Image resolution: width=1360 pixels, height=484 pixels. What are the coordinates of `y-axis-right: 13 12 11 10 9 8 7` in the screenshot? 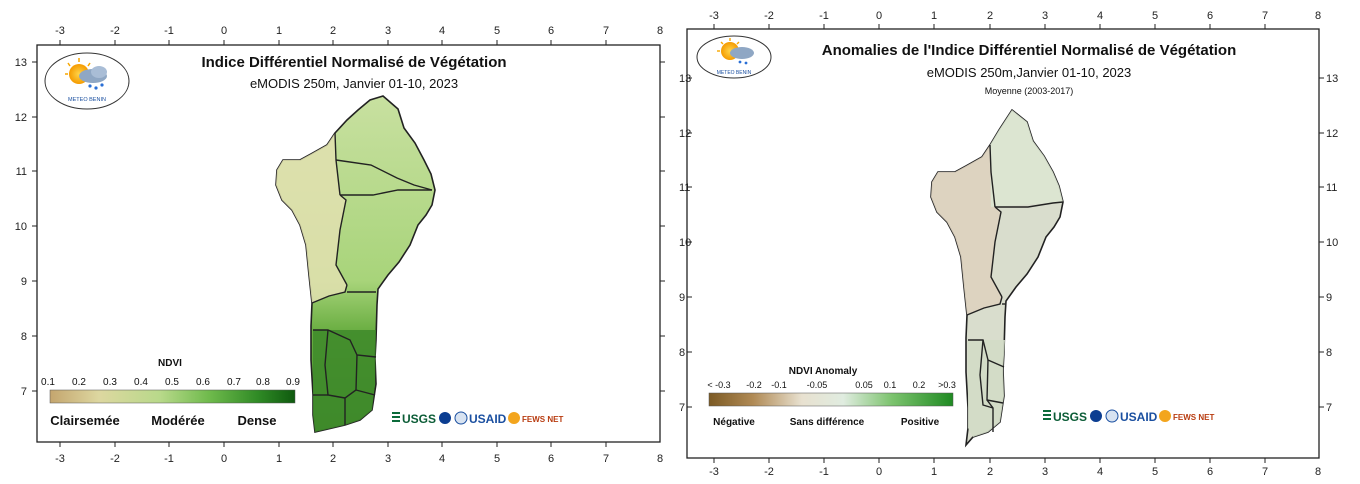 It's located at (1328, 243).